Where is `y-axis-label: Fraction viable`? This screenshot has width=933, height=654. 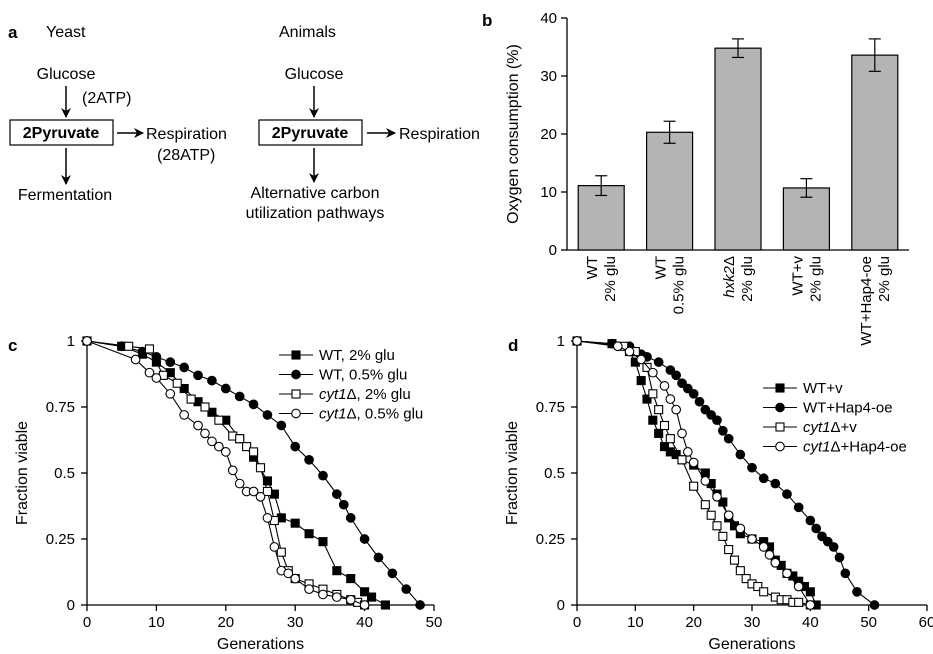 y-axis-label: Fraction viable is located at coordinates (512, 473).